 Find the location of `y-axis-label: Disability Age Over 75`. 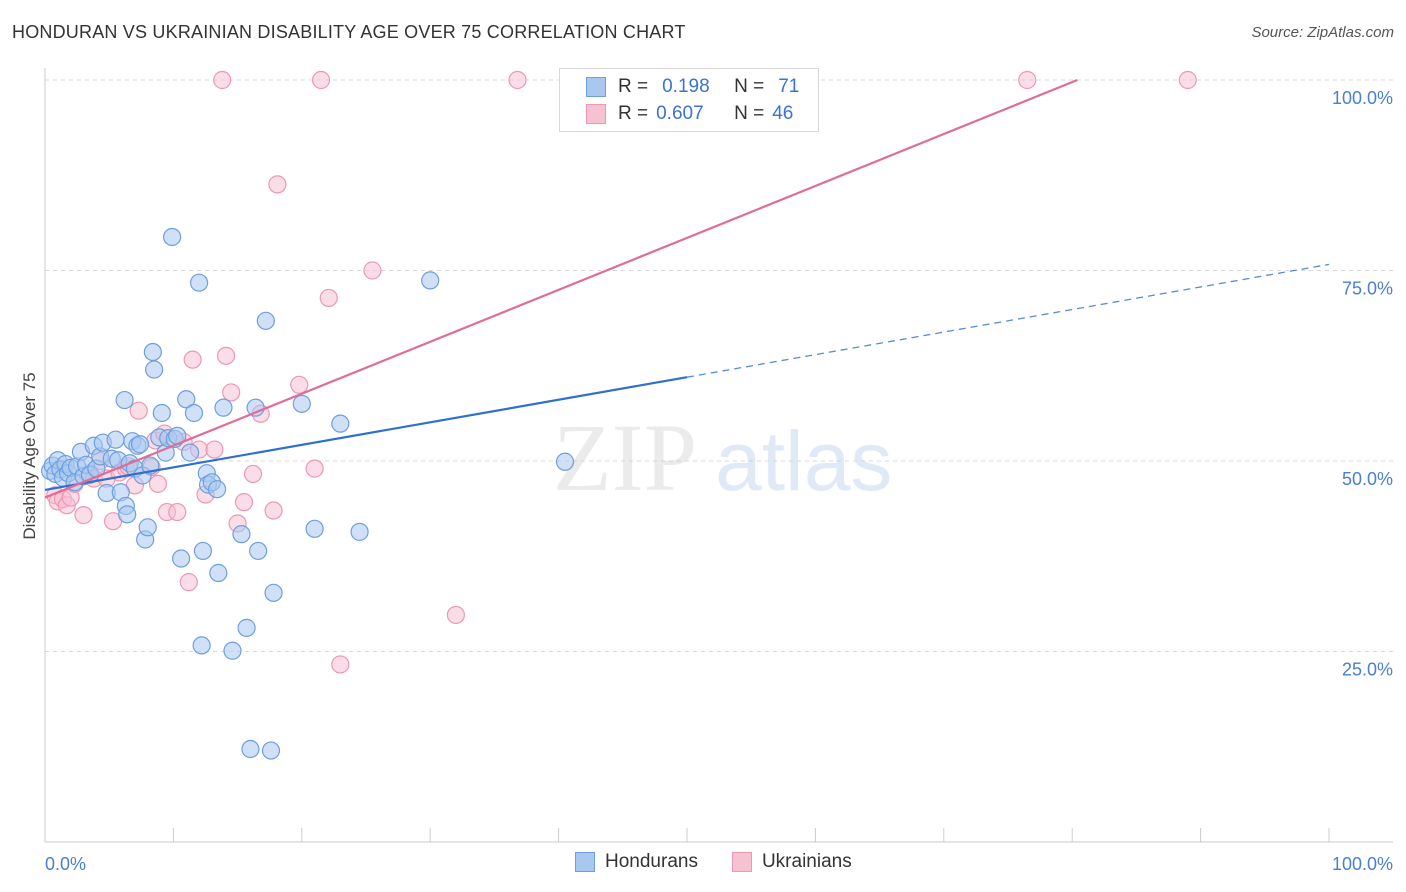

y-axis-label: Disability Age Over 75 is located at coordinates (29, 455).